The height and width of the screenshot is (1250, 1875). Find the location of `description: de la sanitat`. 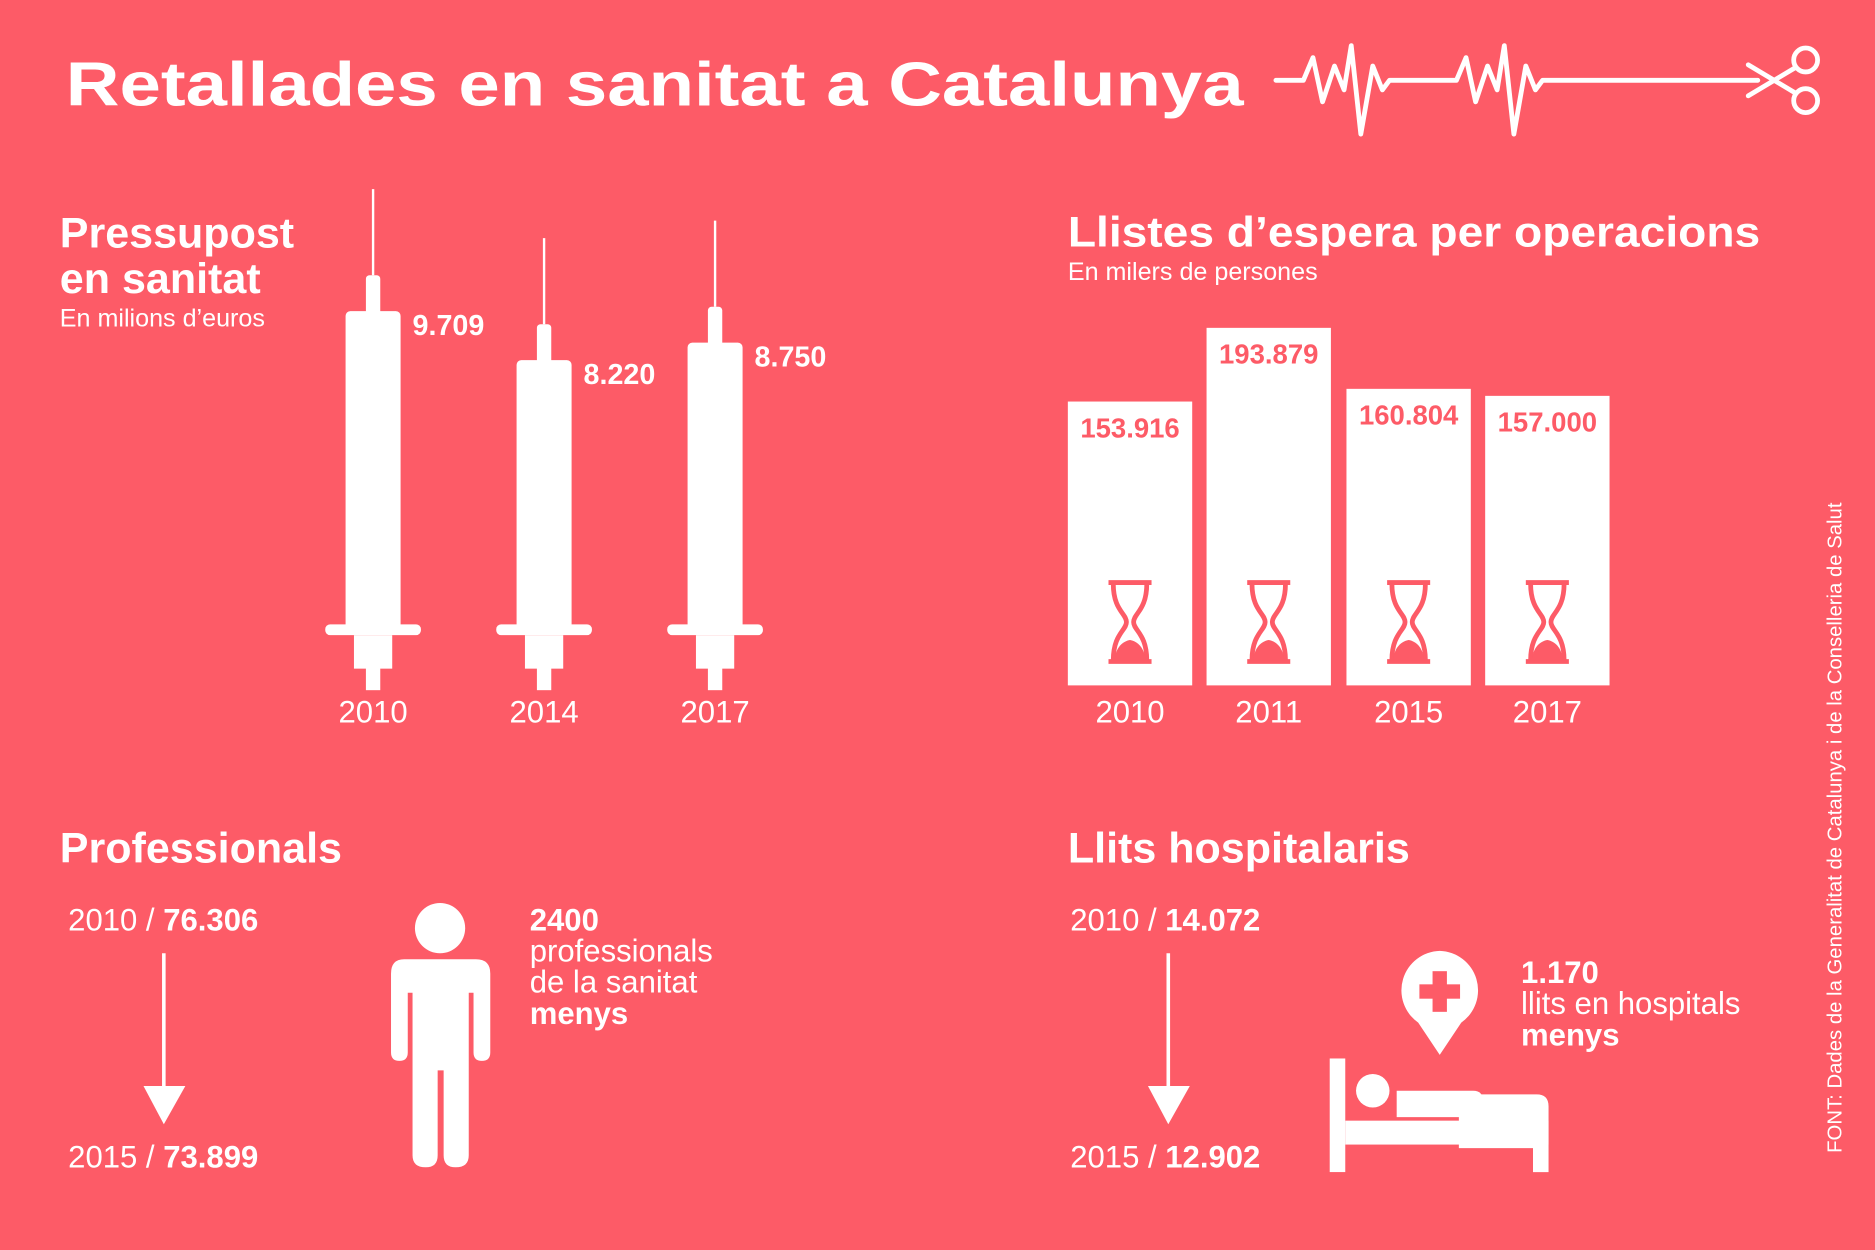

description: de la sanitat is located at coordinates (614, 982).